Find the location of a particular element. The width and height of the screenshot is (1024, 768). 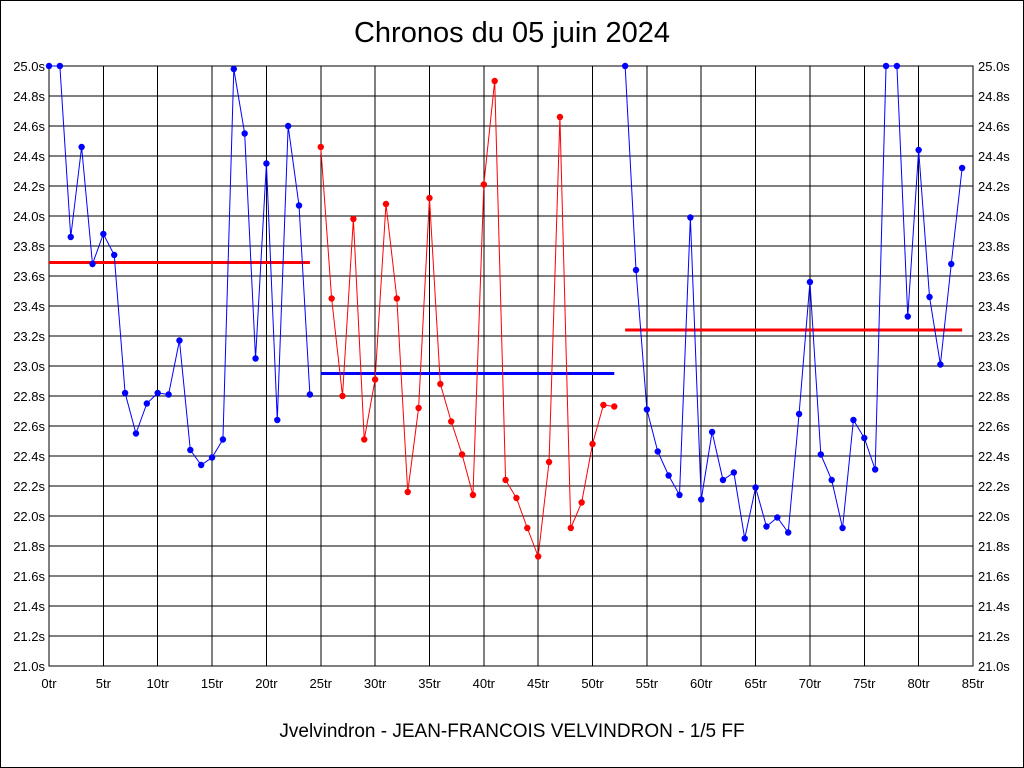

x-tick-label: 85tr is located at coordinates (973, 683).